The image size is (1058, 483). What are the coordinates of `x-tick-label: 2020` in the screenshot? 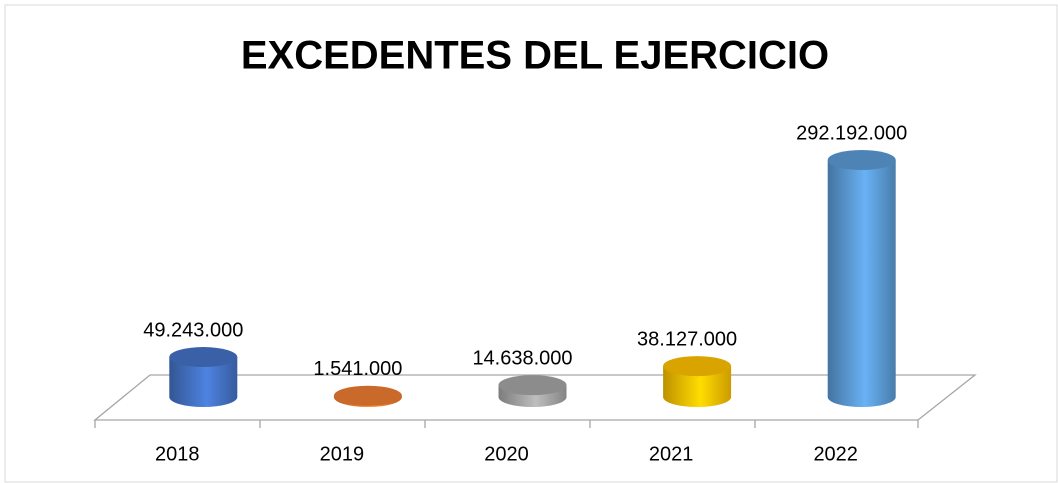 It's located at (506, 454).